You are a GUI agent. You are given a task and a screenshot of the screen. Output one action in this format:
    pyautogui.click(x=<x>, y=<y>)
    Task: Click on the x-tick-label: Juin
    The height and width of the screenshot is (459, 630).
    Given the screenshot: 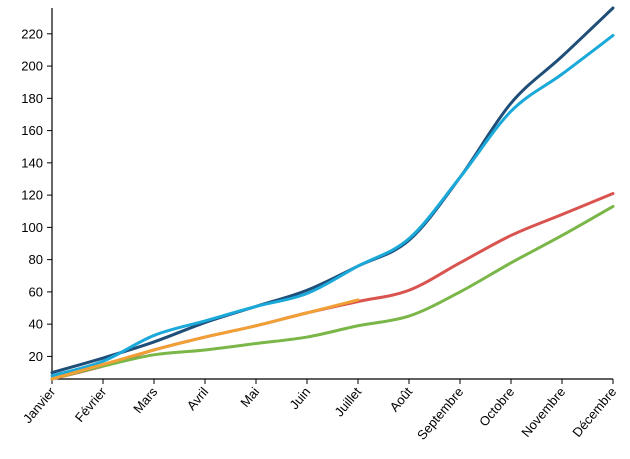 What is the action you would take?
    pyautogui.click(x=299, y=398)
    